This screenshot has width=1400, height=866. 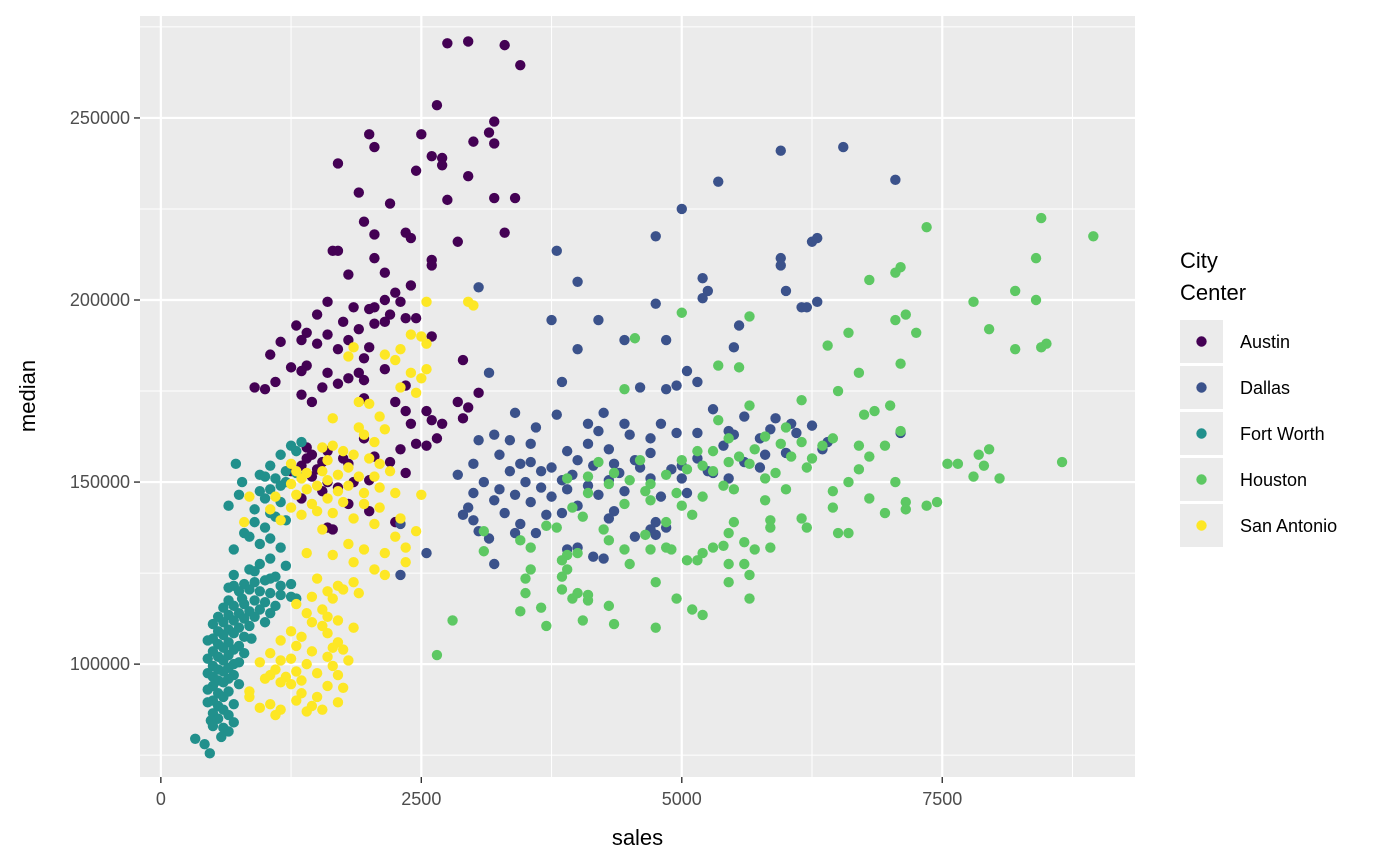 What do you see at coordinates (942, 799) in the screenshot?
I see `x-tick-label: 7500` at bounding box center [942, 799].